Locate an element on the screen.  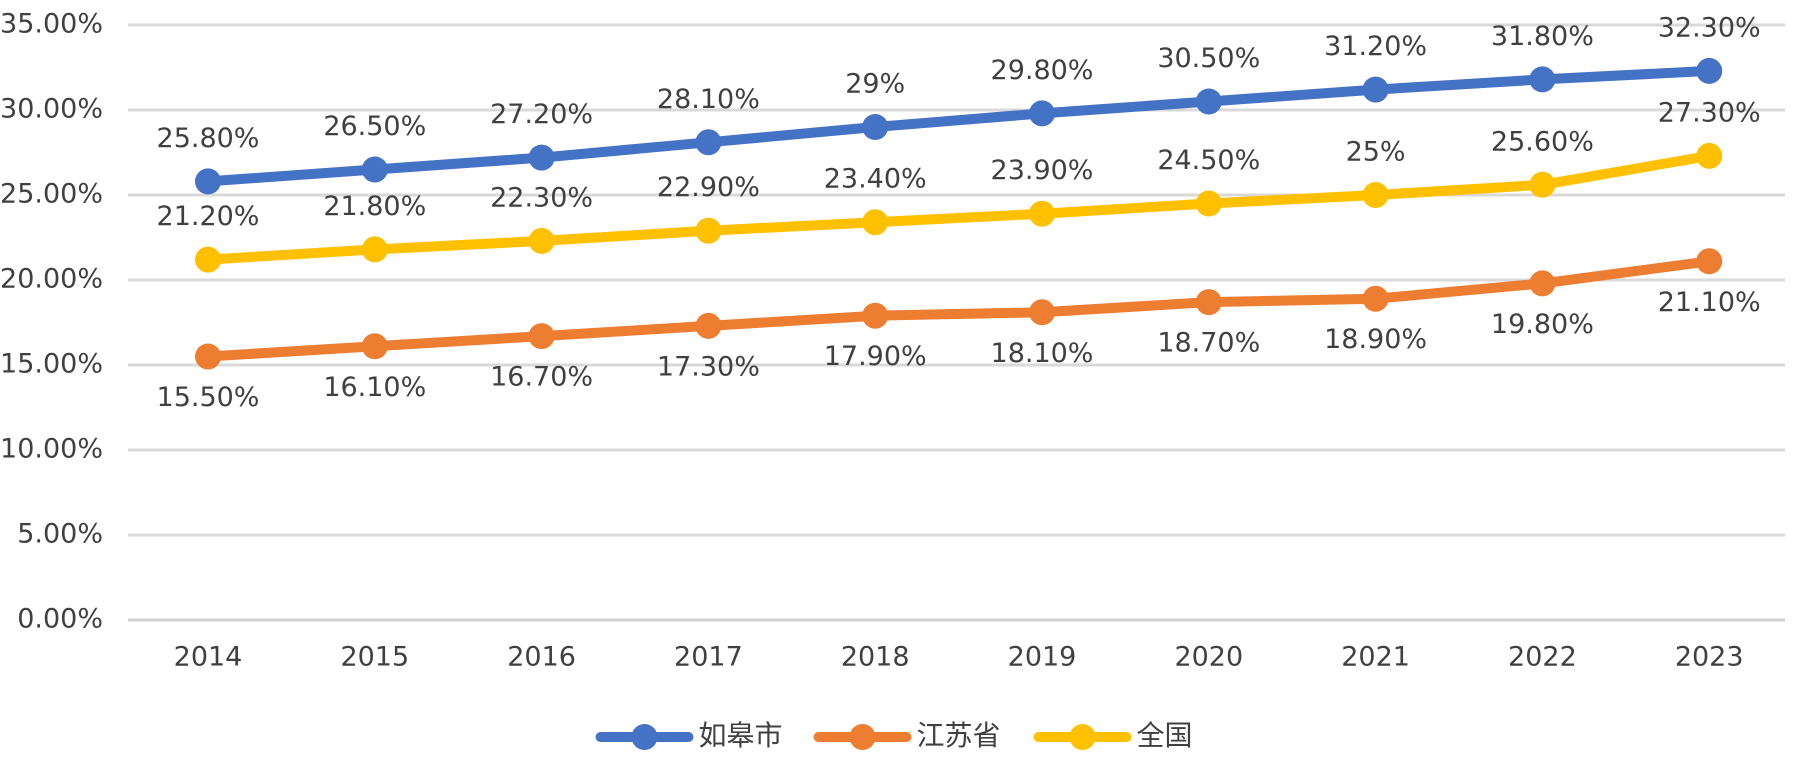
x-tick-label: 2022 is located at coordinates (1542, 657).